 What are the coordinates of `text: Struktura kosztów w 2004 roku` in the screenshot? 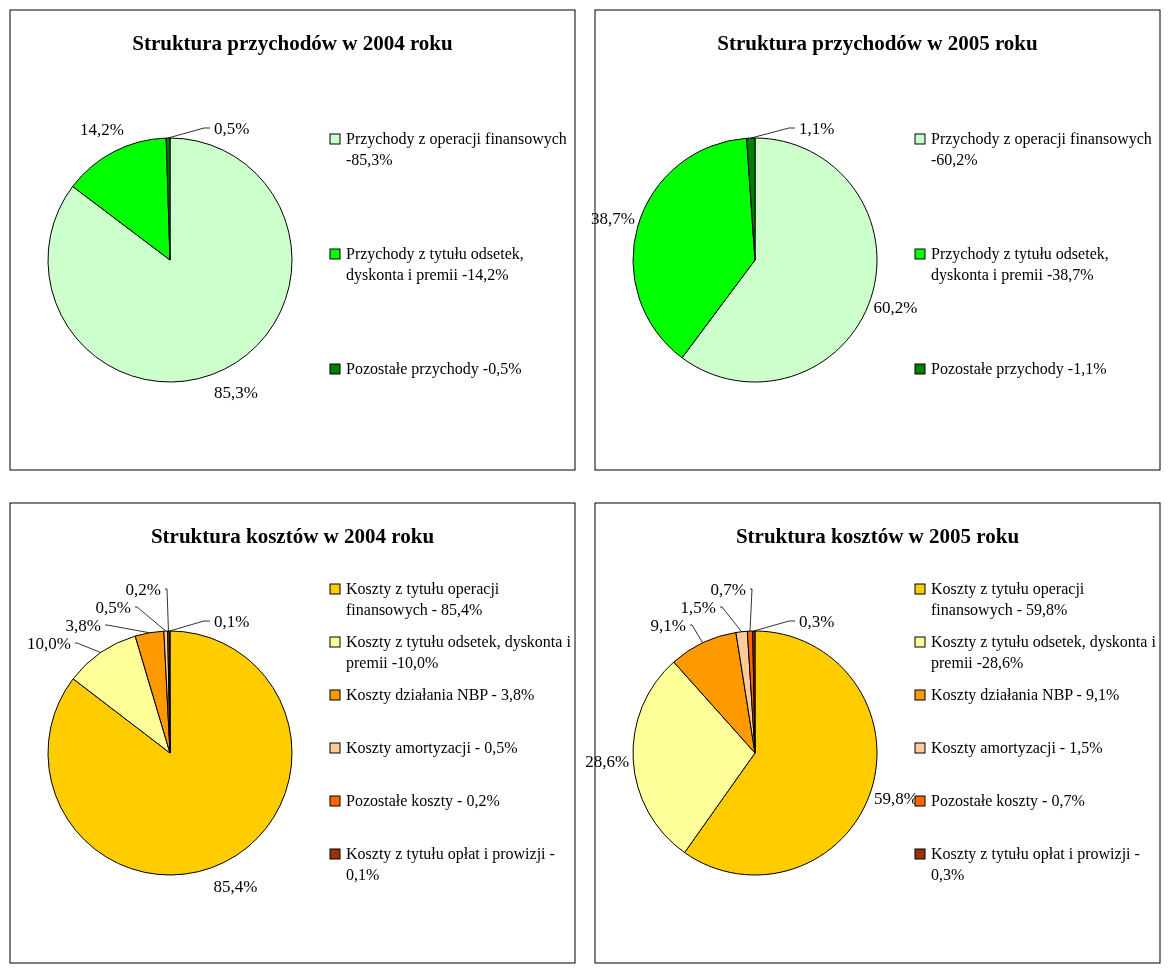 It's located at (292, 536).